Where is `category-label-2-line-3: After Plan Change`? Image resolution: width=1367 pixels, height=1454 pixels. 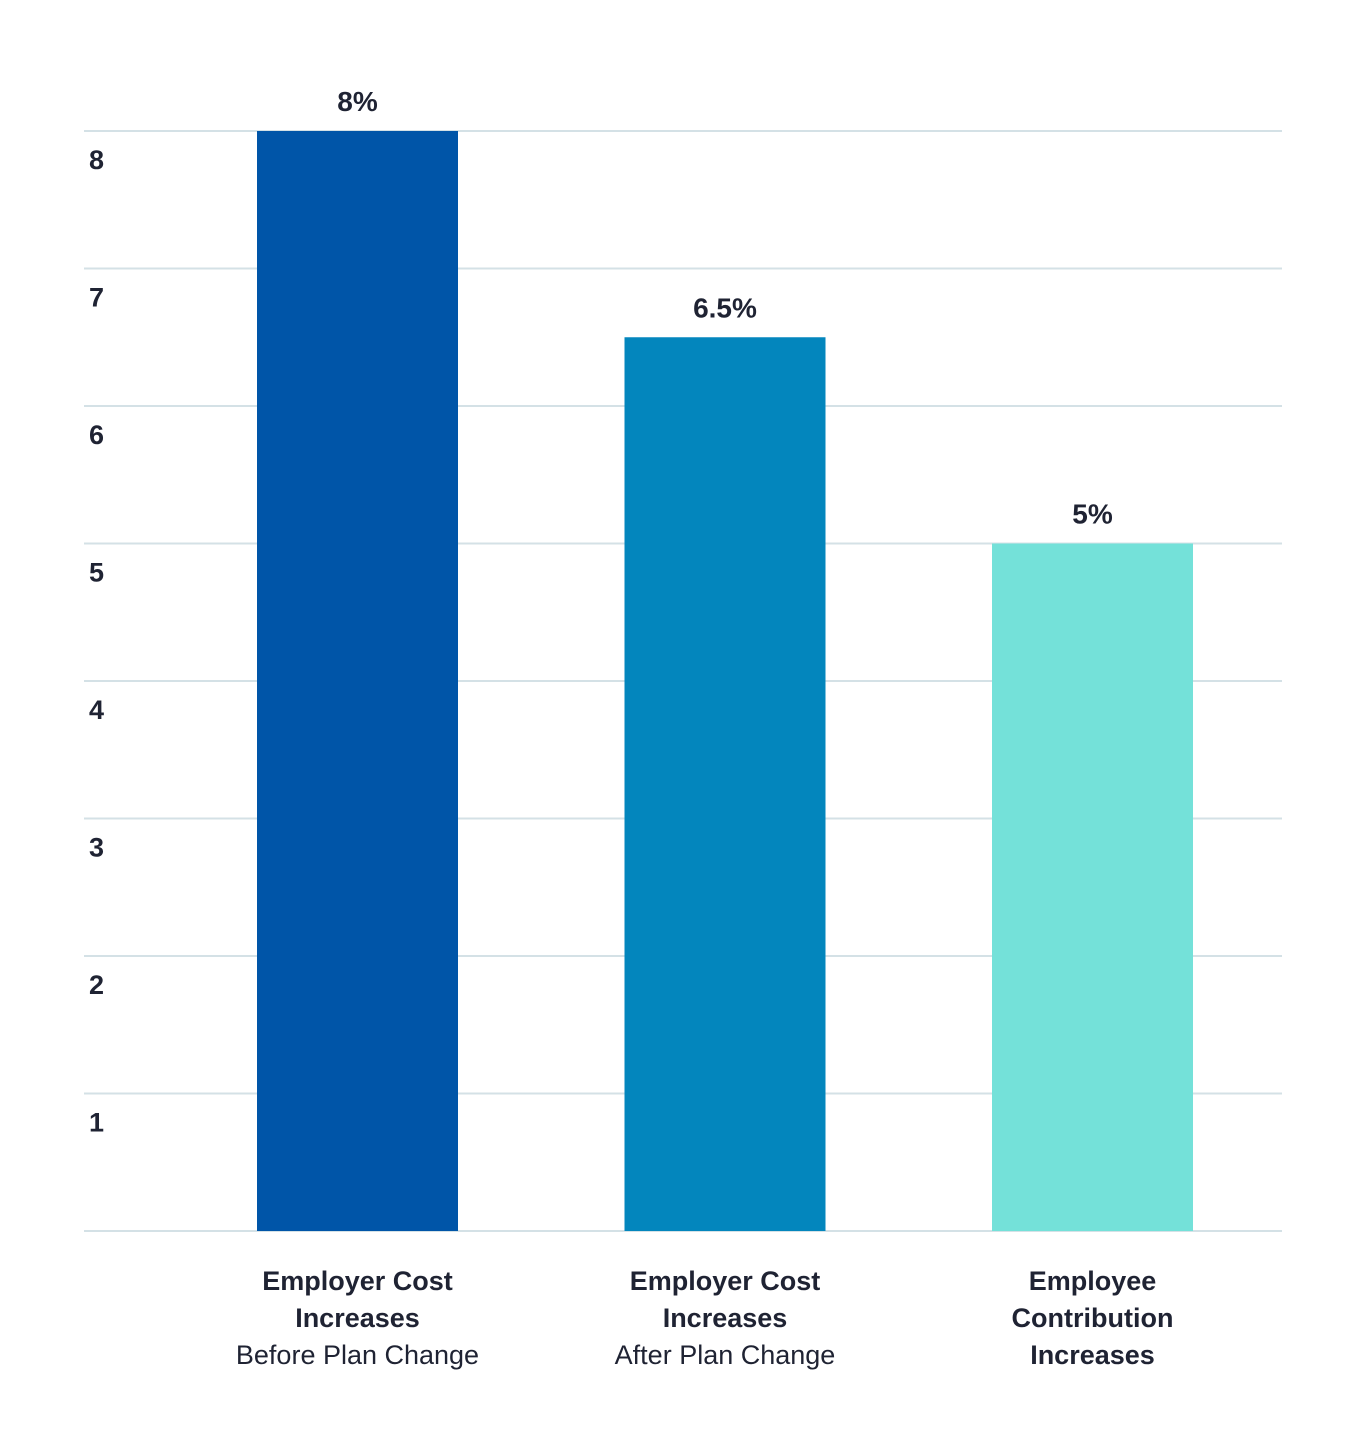
category-label-2-line-3: After Plan Change is located at coordinates (725, 1355).